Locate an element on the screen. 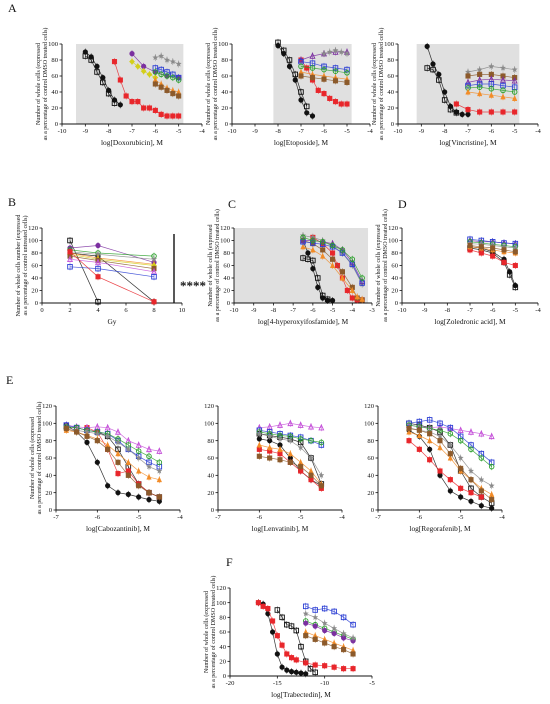 The image size is (550, 704). x-tick-label: -20 is located at coordinates (230, 683).